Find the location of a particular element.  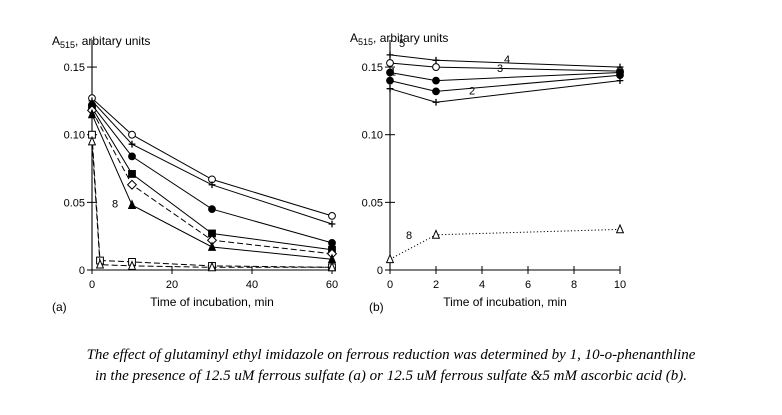

x-tick-label: 10 is located at coordinates (620, 285).